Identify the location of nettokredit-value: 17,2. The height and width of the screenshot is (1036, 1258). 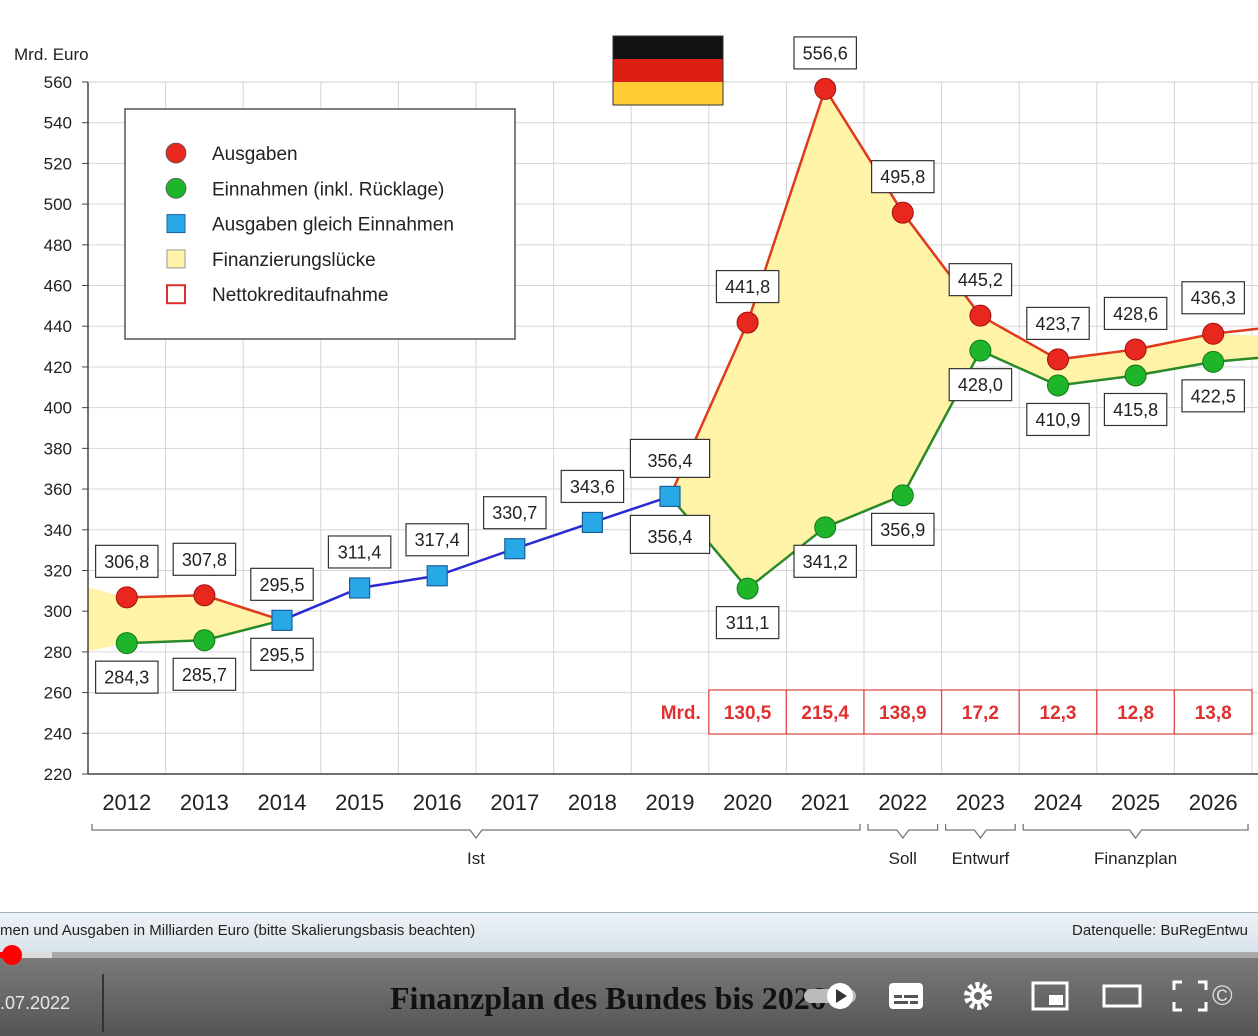
(980, 713).